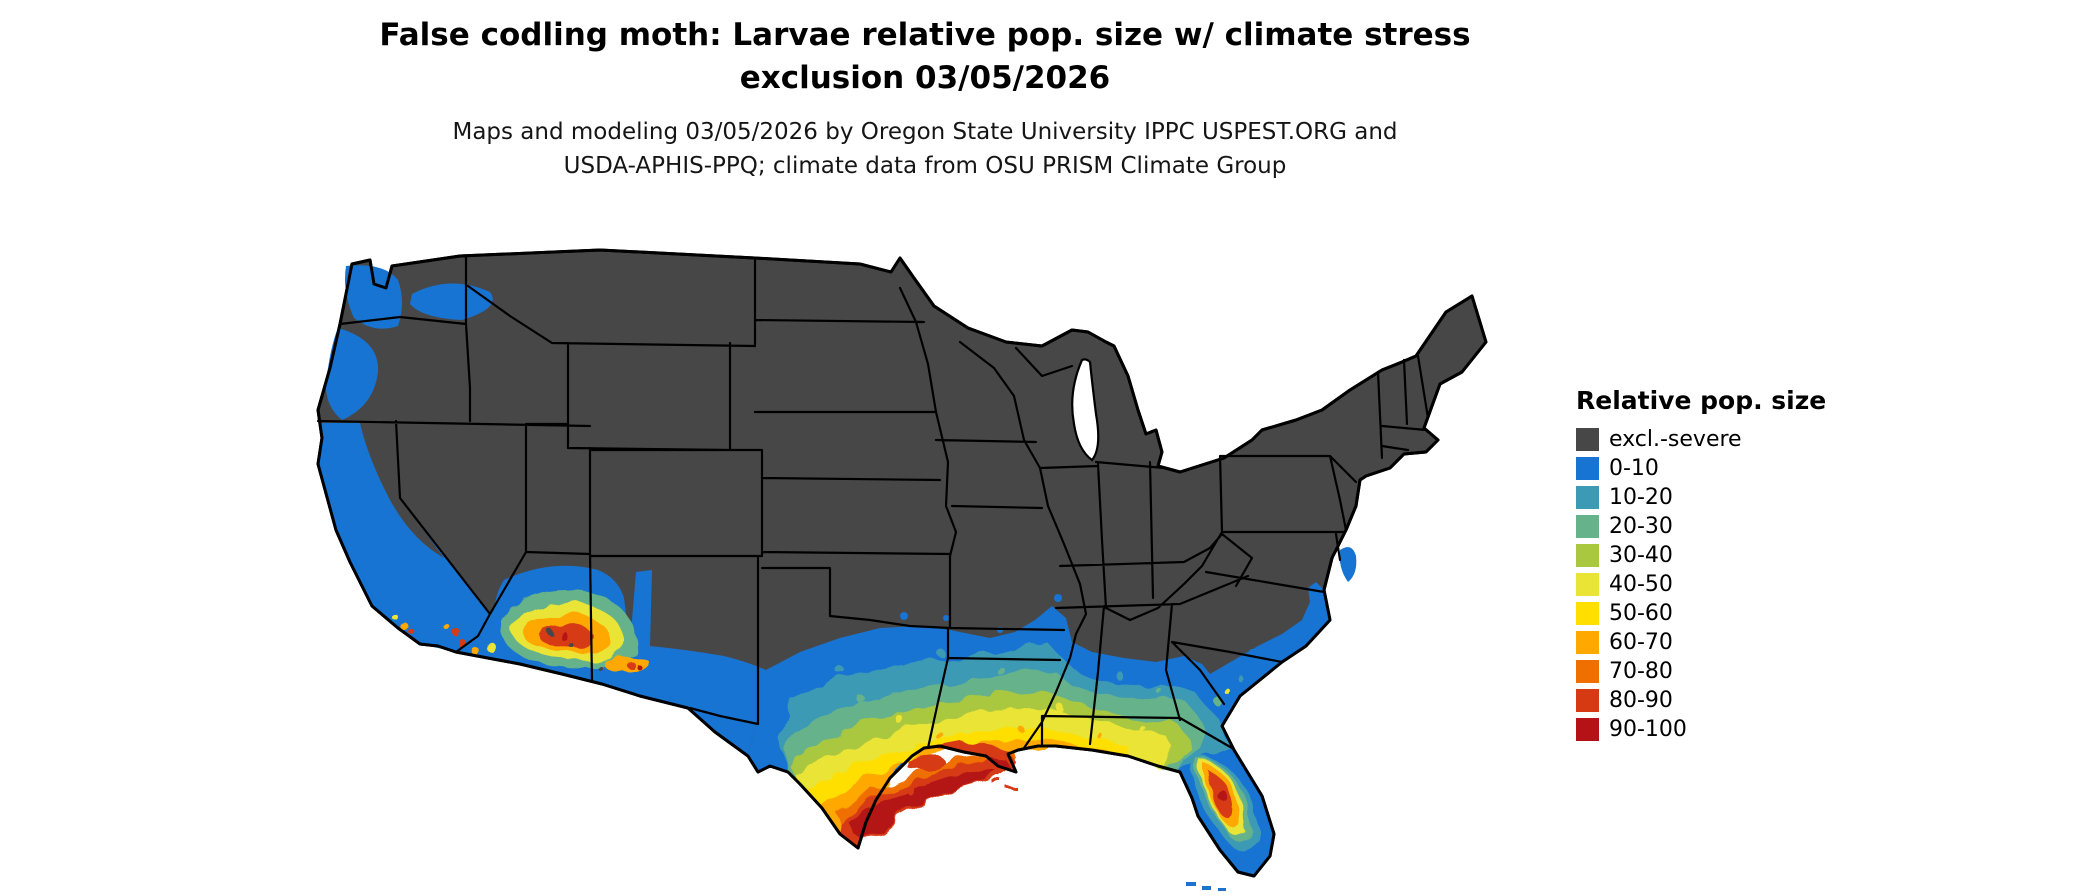 This screenshot has width=2100, height=896. What do you see at coordinates (1711, 526) in the screenshot?
I see `legend-item: 20-30` at bounding box center [1711, 526].